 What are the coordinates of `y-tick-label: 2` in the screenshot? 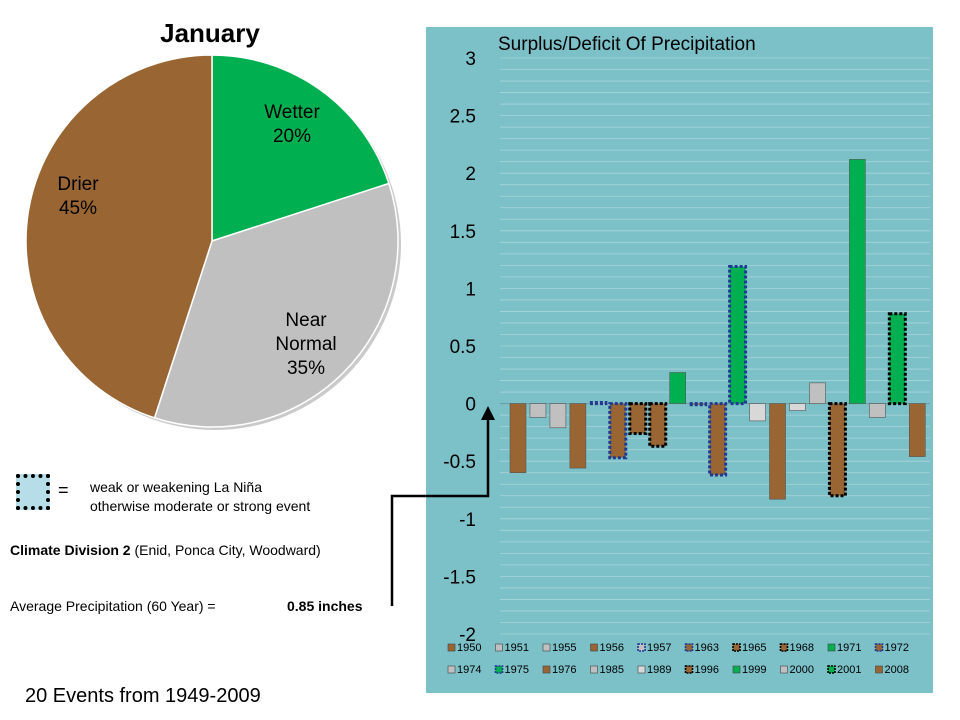 It's located at (470, 174).